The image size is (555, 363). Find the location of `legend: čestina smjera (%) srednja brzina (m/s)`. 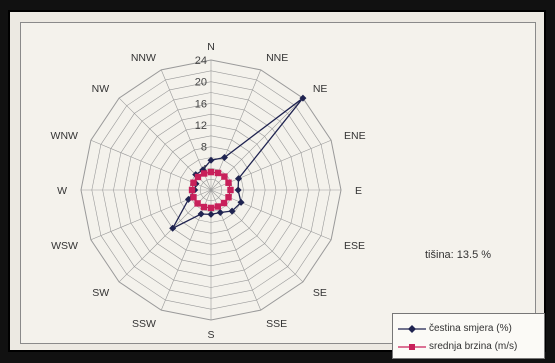

legend: čestina smjera (%) srednja brzina (m/s) is located at coordinates (468, 336).